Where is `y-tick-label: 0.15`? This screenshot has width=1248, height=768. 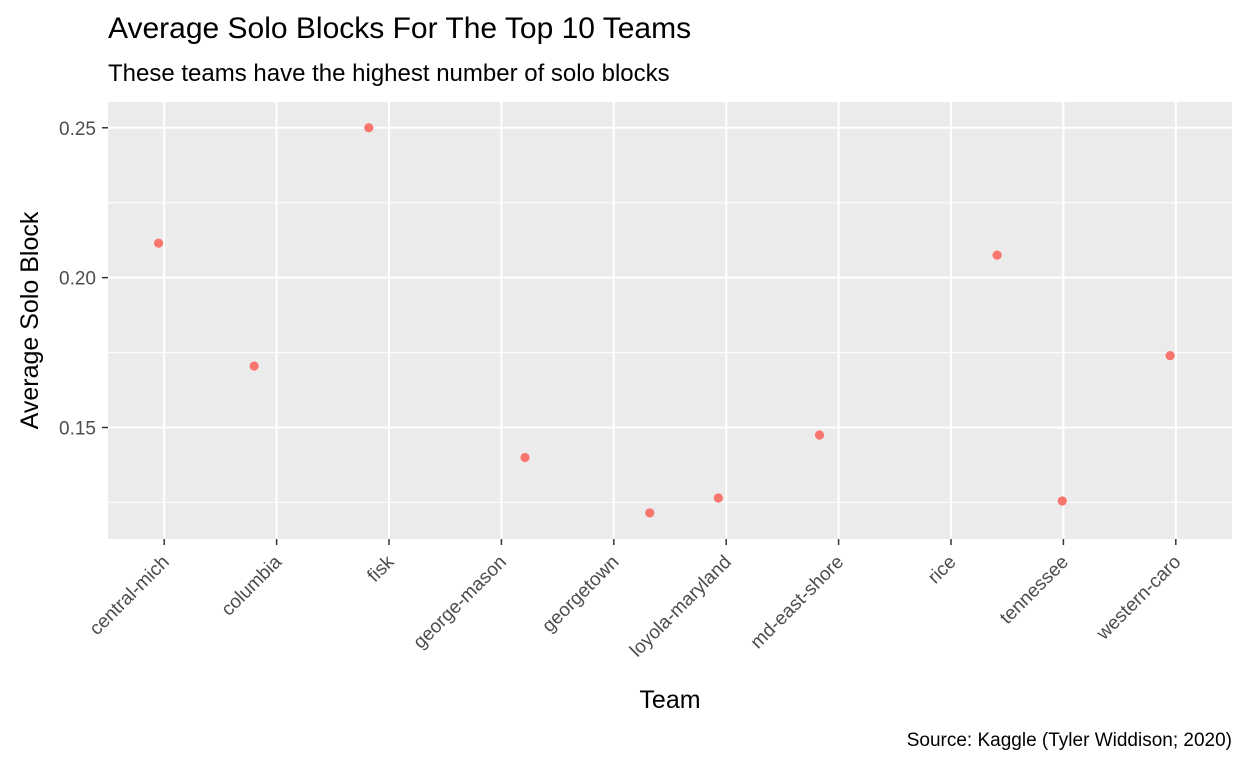 y-tick-label: 0.15 is located at coordinates (77, 429).